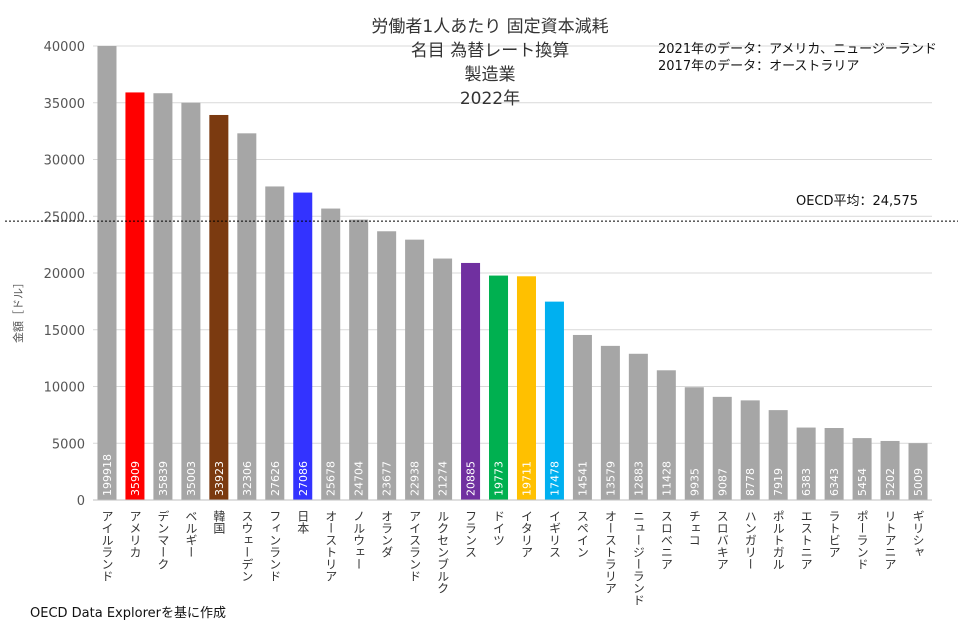 The image size is (975, 636). Describe the element at coordinates (797, 49) in the screenshot. I see `data-year-note-1: 2021年のデータ：アメリカ、ニュージーランド` at that location.